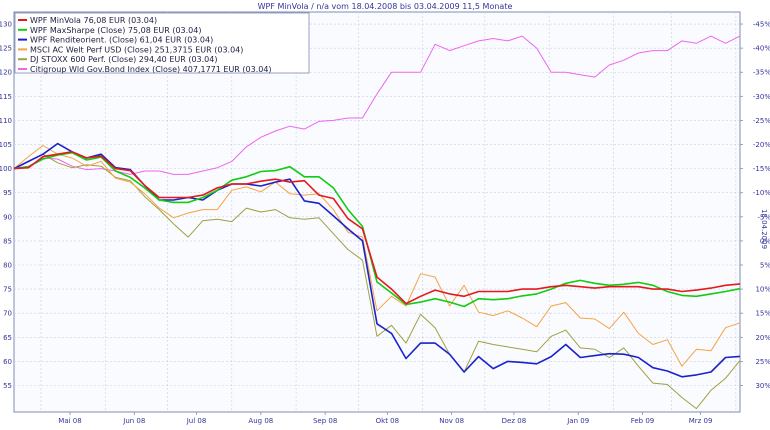 This screenshot has height=430, width=770. Describe the element at coordinates (93, 20) in the screenshot. I see `legend-entry: WPF MinVola 76,08 EUR (03.04)` at that location.